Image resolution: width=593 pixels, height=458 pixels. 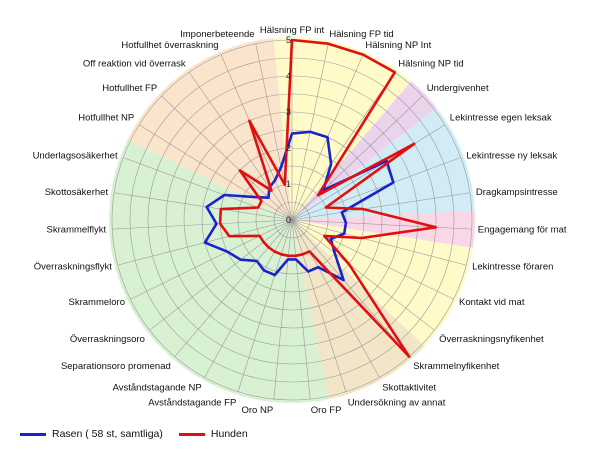 I want to click on legend-item-hunden: Hunden, so click(x=213, y=434).